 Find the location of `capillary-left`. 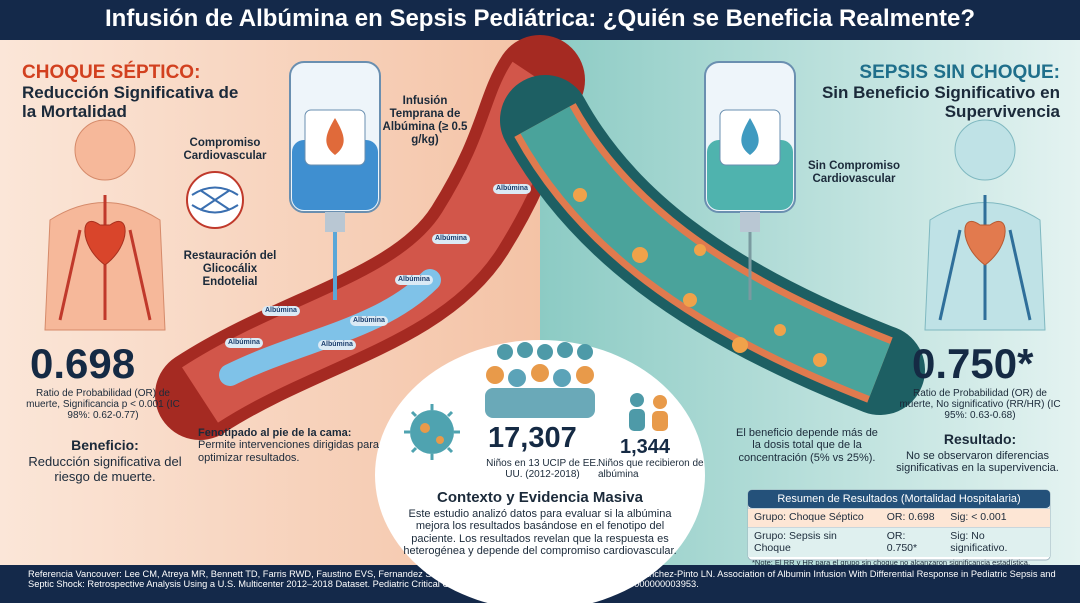

capillary-left is located at coordinates (215, 200).